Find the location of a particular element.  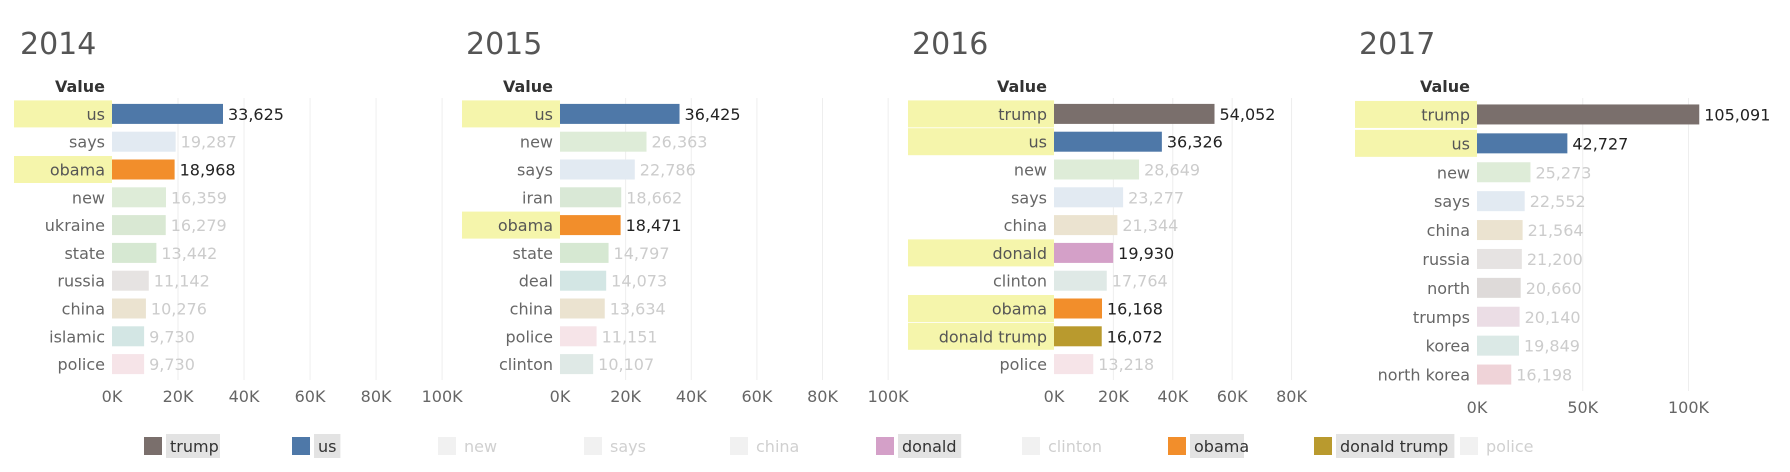

category-label: north is located at coordinates (1448, 288).